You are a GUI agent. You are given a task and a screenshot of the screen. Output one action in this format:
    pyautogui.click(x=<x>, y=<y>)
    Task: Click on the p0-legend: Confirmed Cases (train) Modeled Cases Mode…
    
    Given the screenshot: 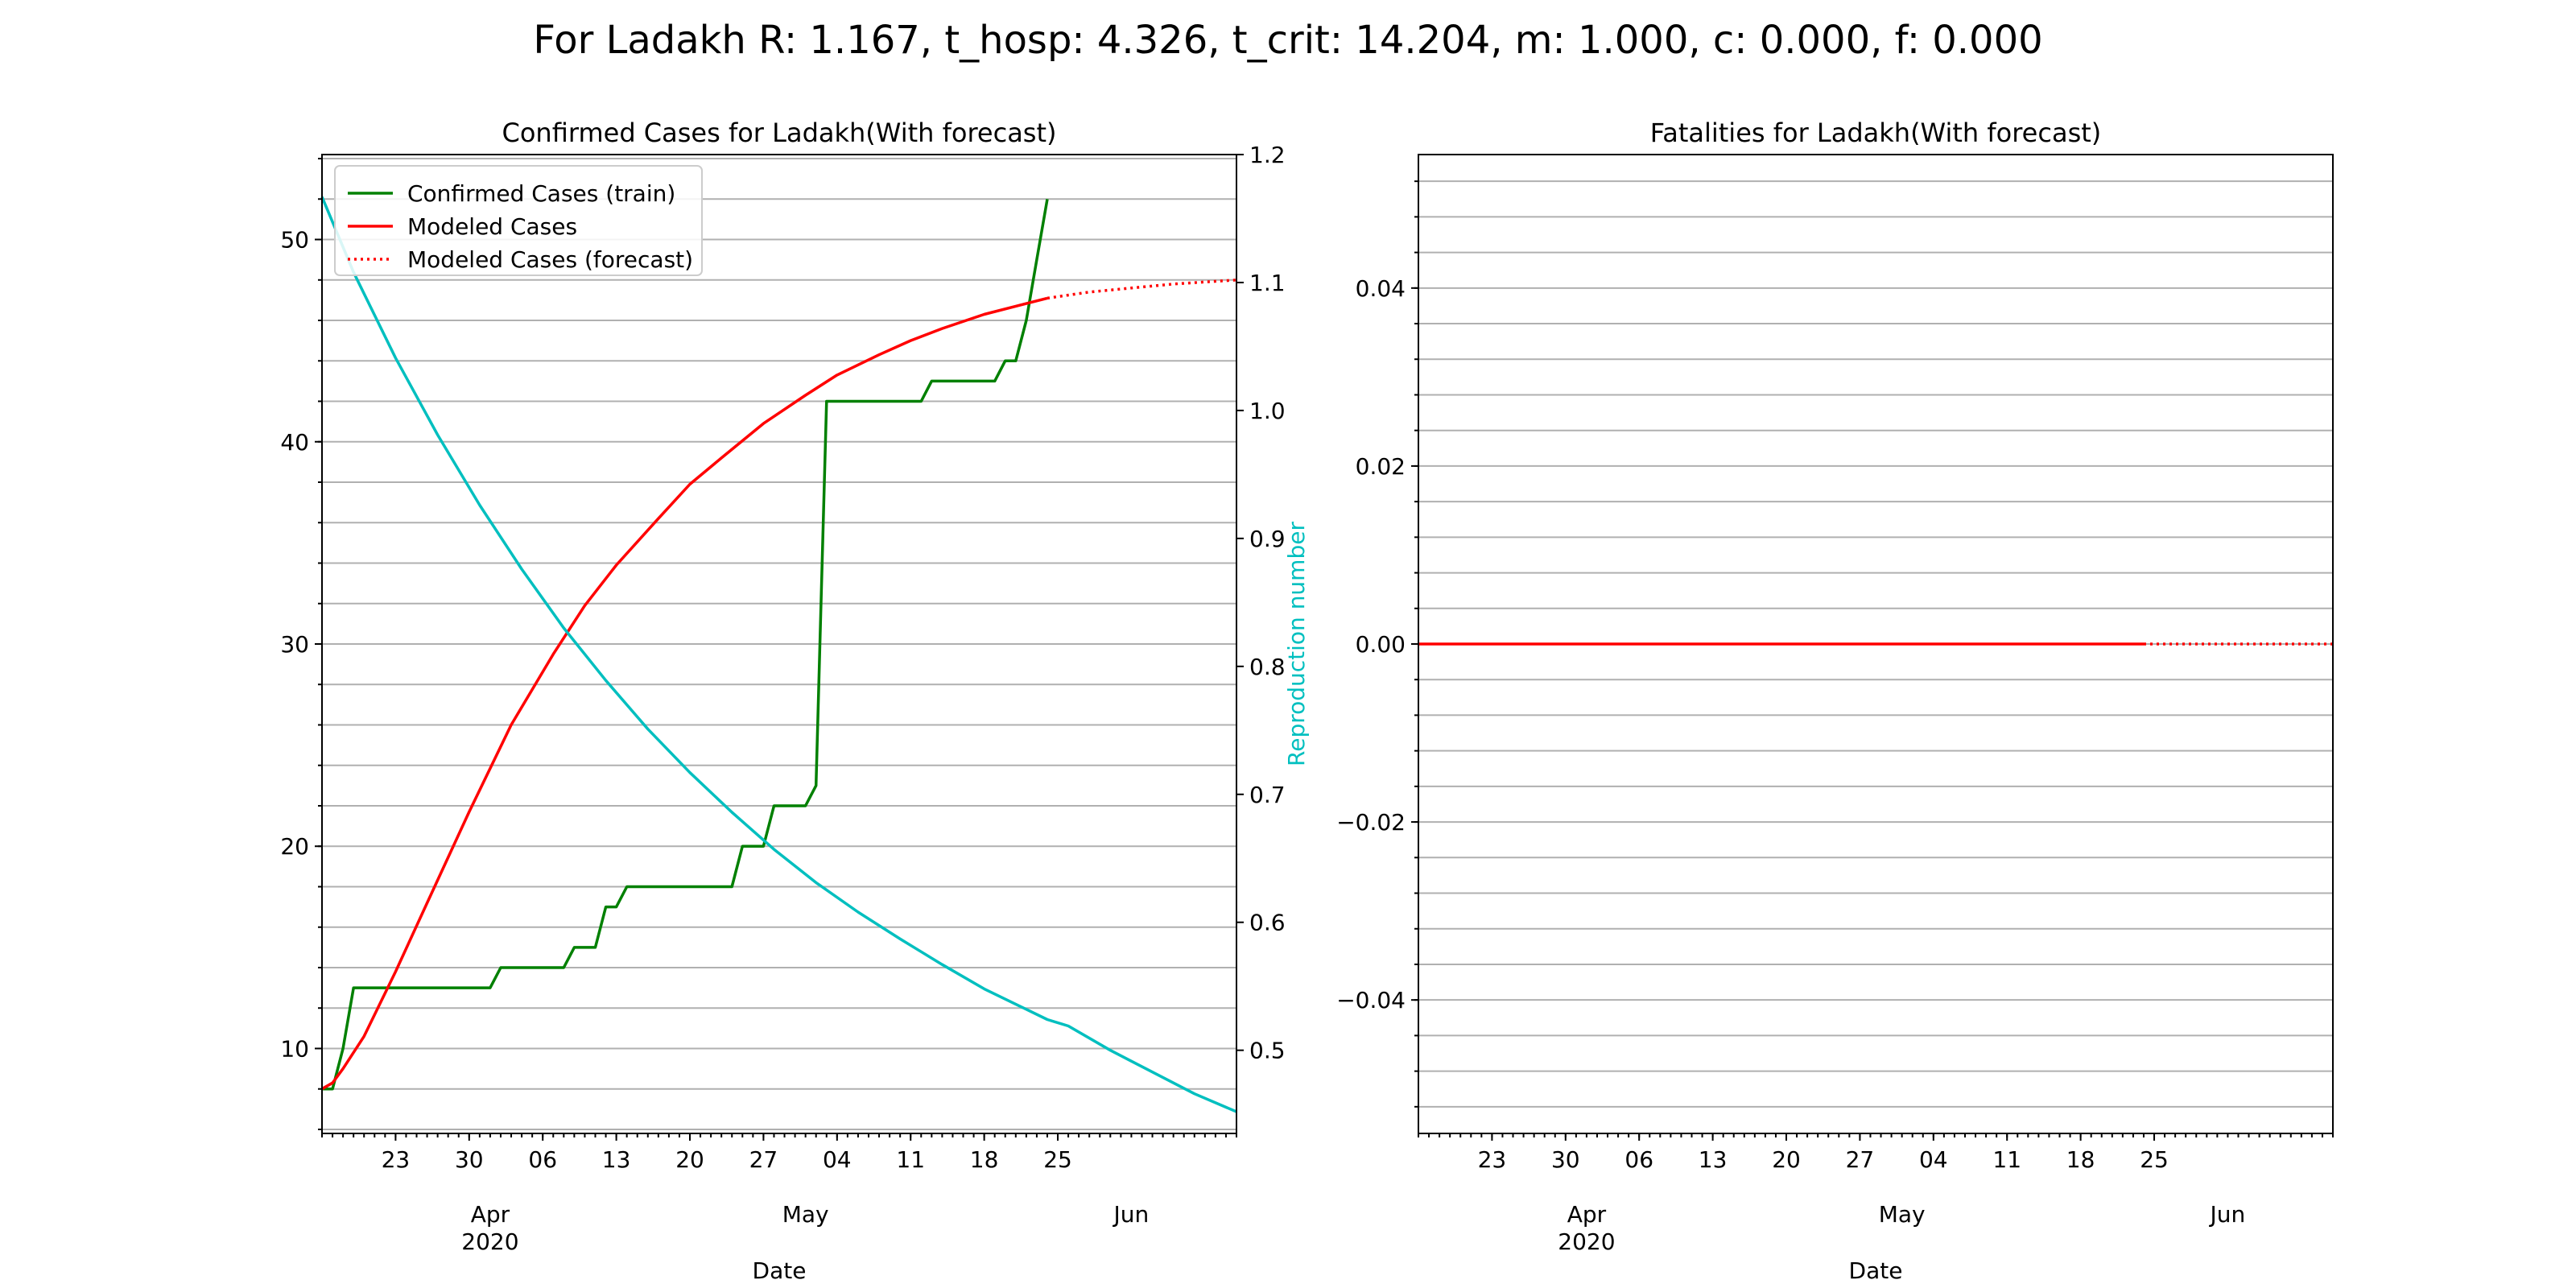 What is the action you would take?
    pyautogui.click(x=518, y=221)
    